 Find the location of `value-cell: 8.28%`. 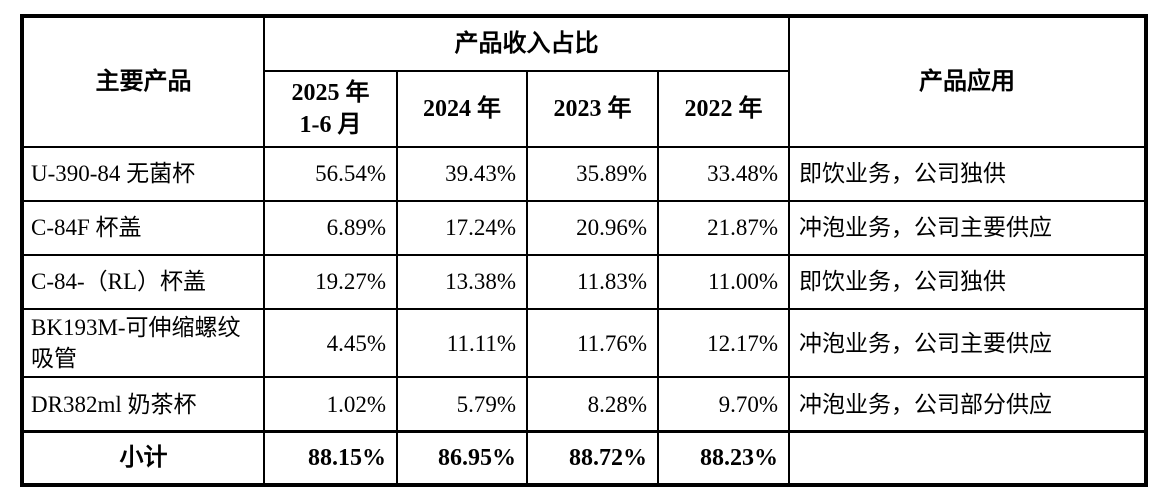

value-cell: 8.28% is located at coordinates (592, 404).